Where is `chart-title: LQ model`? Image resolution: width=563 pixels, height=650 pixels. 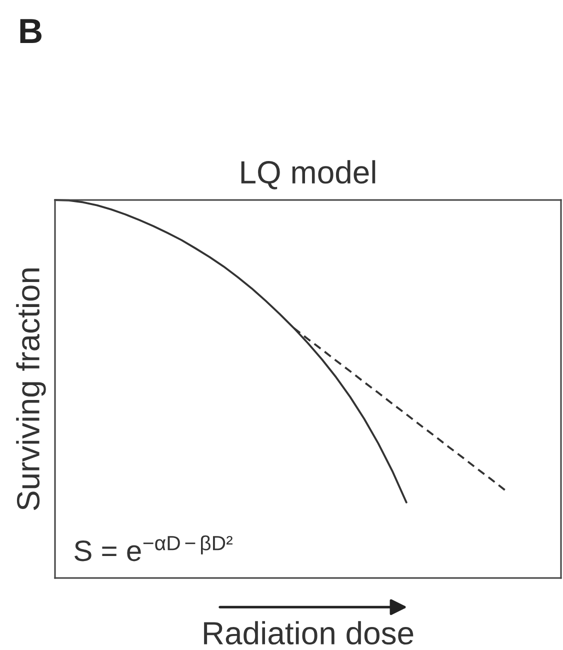 chart-title: LQ model is located at coordinates (308, 175).